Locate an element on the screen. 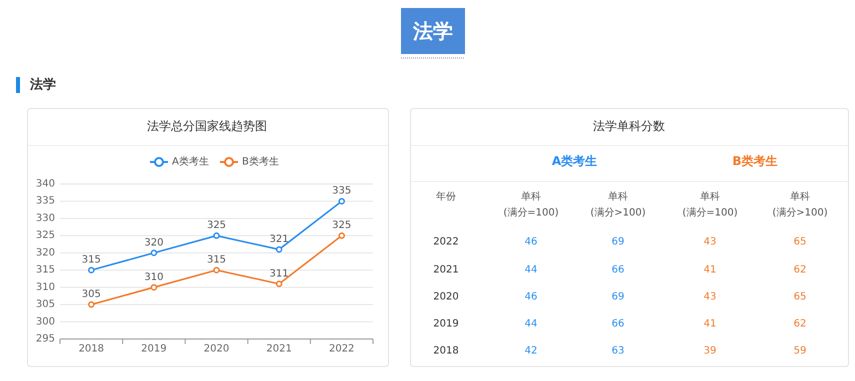  y-tick-label: 310 is located at coordinates (45, 287).